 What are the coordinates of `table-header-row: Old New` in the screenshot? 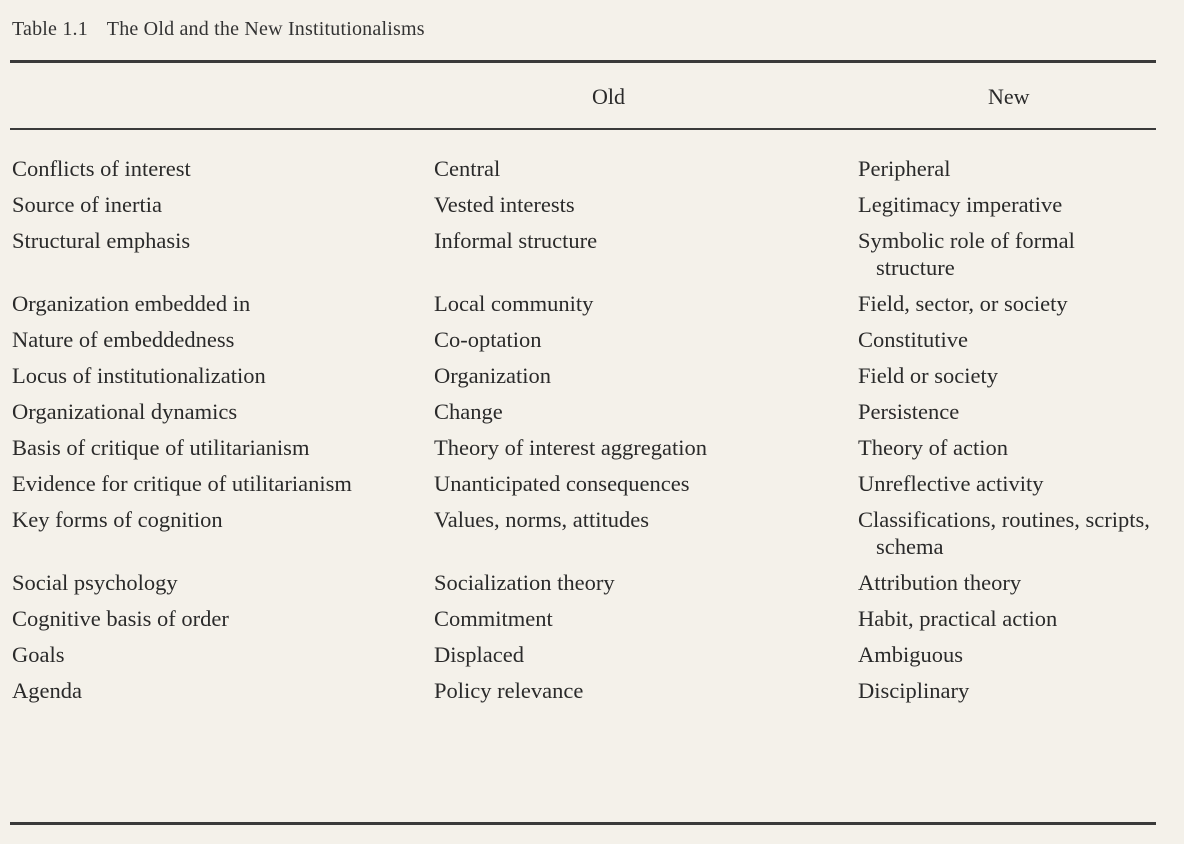 It's located at (586, 98).